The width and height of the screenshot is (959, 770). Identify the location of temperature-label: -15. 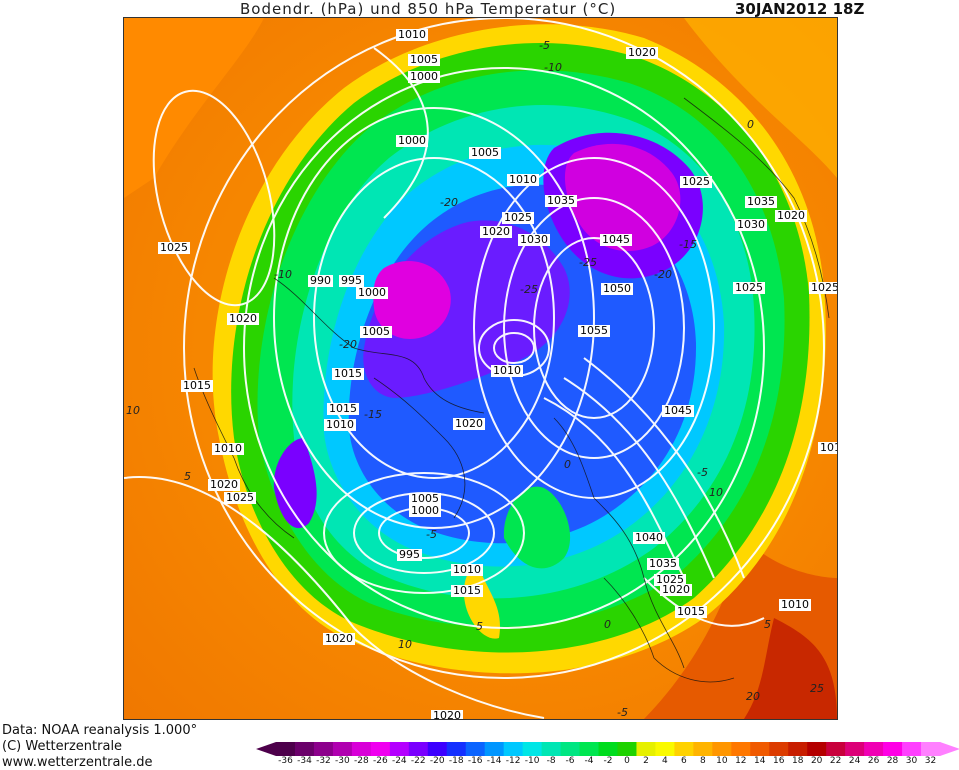
(373, 414).